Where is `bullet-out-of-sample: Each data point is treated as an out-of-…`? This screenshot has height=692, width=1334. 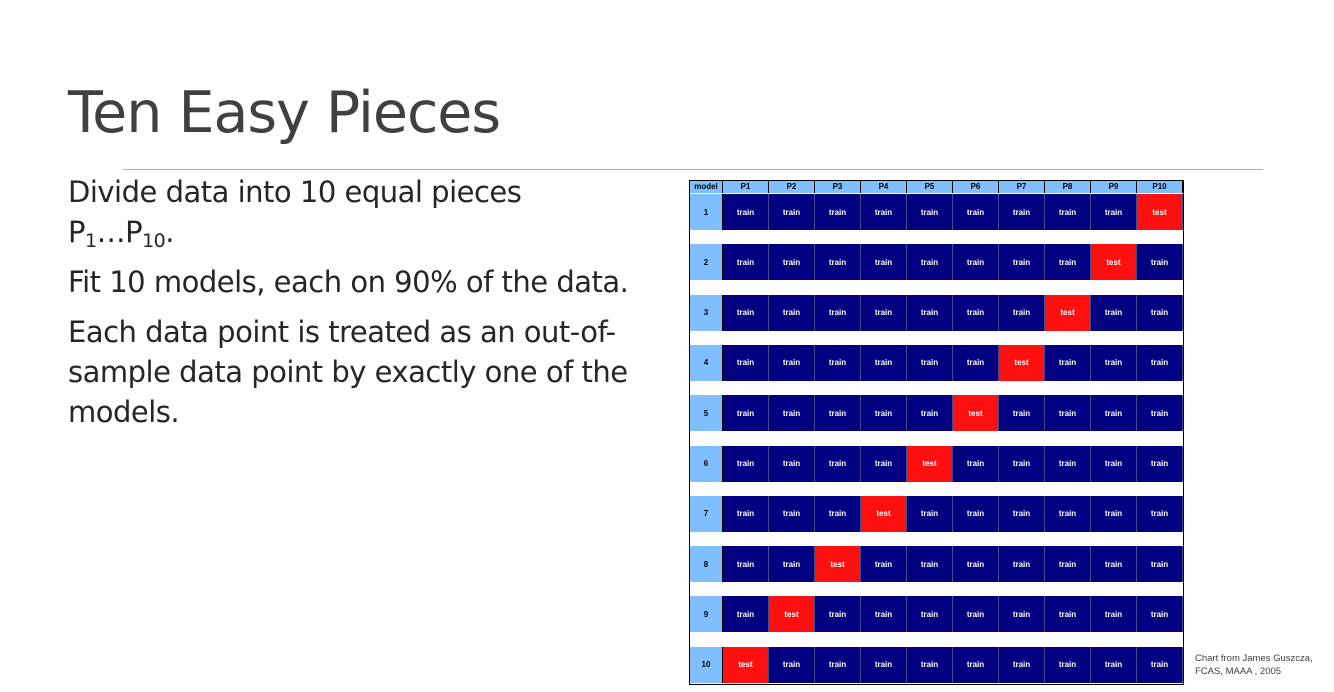 bullet-out-of-sample: Each data point is treated as an out-of-… is located at coordinates (348, 372).